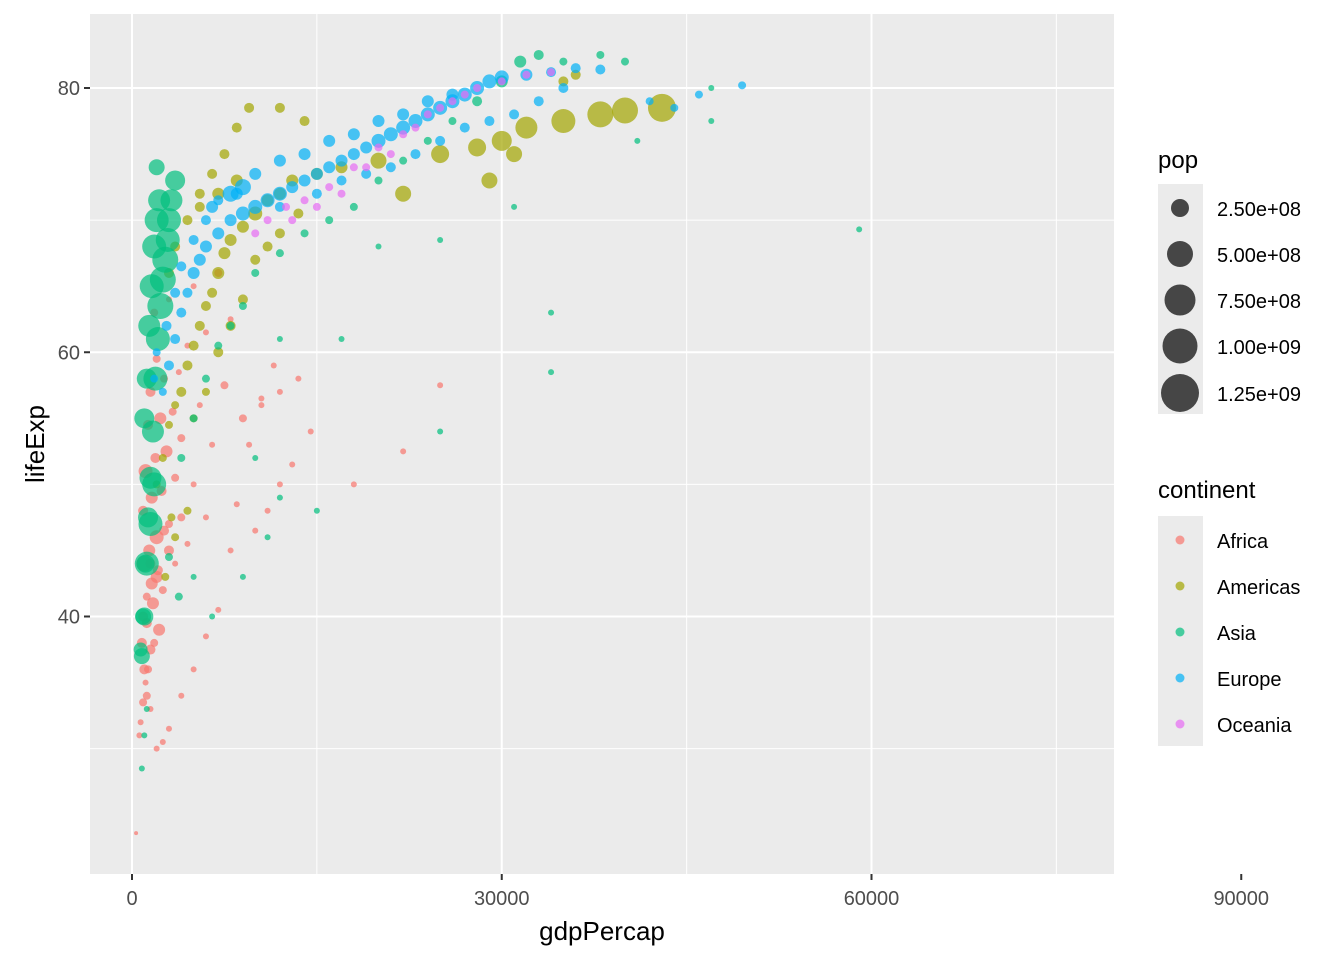 The image size is (1344, 960). Describe the element at coordinates (69, 89) in the screenshot. I see `y-tick-label: 80` at that location.